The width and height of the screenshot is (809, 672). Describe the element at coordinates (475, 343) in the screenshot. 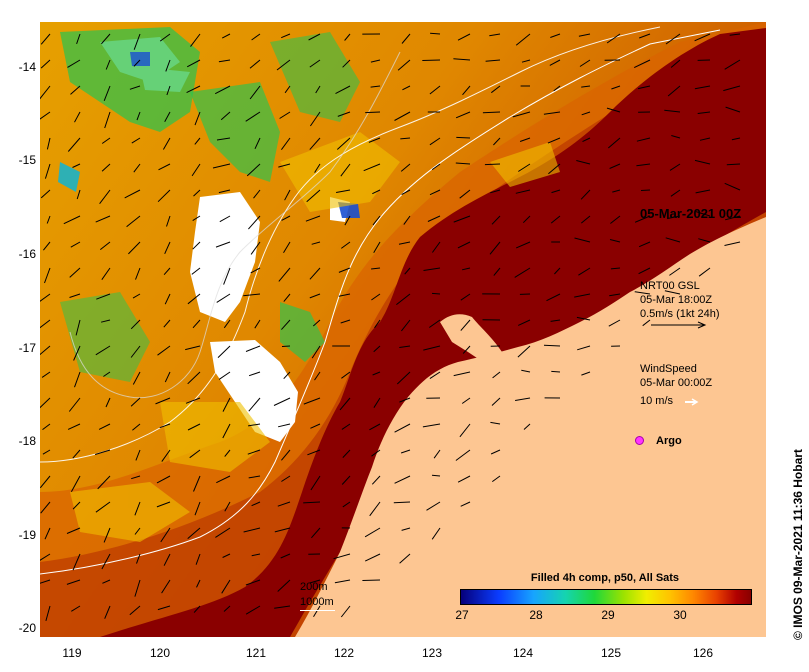

I see `land-bay` at that location.